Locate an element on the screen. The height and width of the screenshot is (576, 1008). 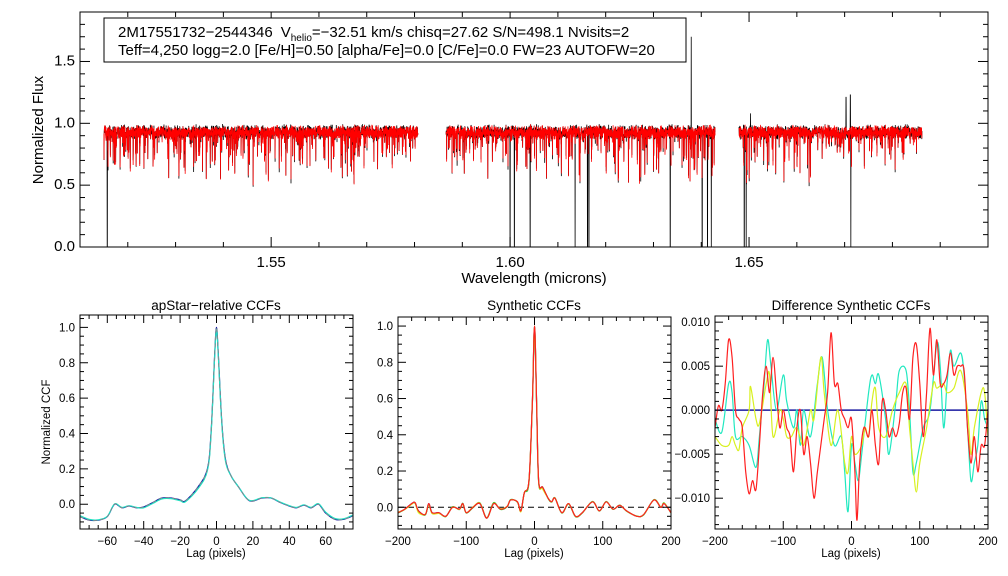
series-visit-1-diff is located at coordinates (851, 424).